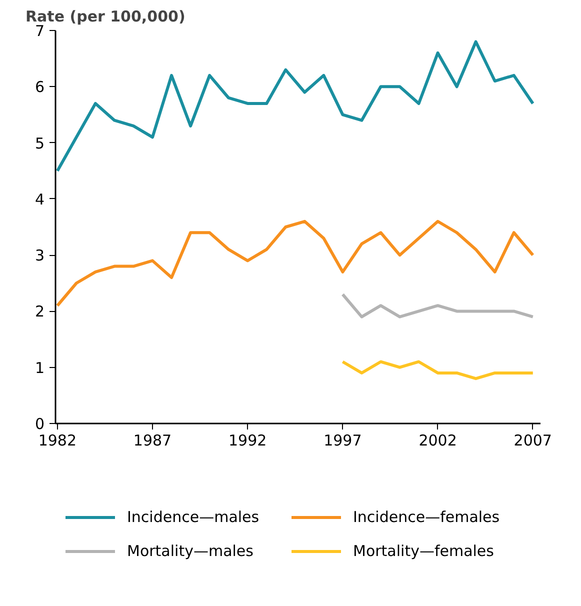 This screenshot has width=581, height=606. Describe the element at coordinates (424, 551) in the screenshot. I see `legend-label: Mortality—females` at that location.